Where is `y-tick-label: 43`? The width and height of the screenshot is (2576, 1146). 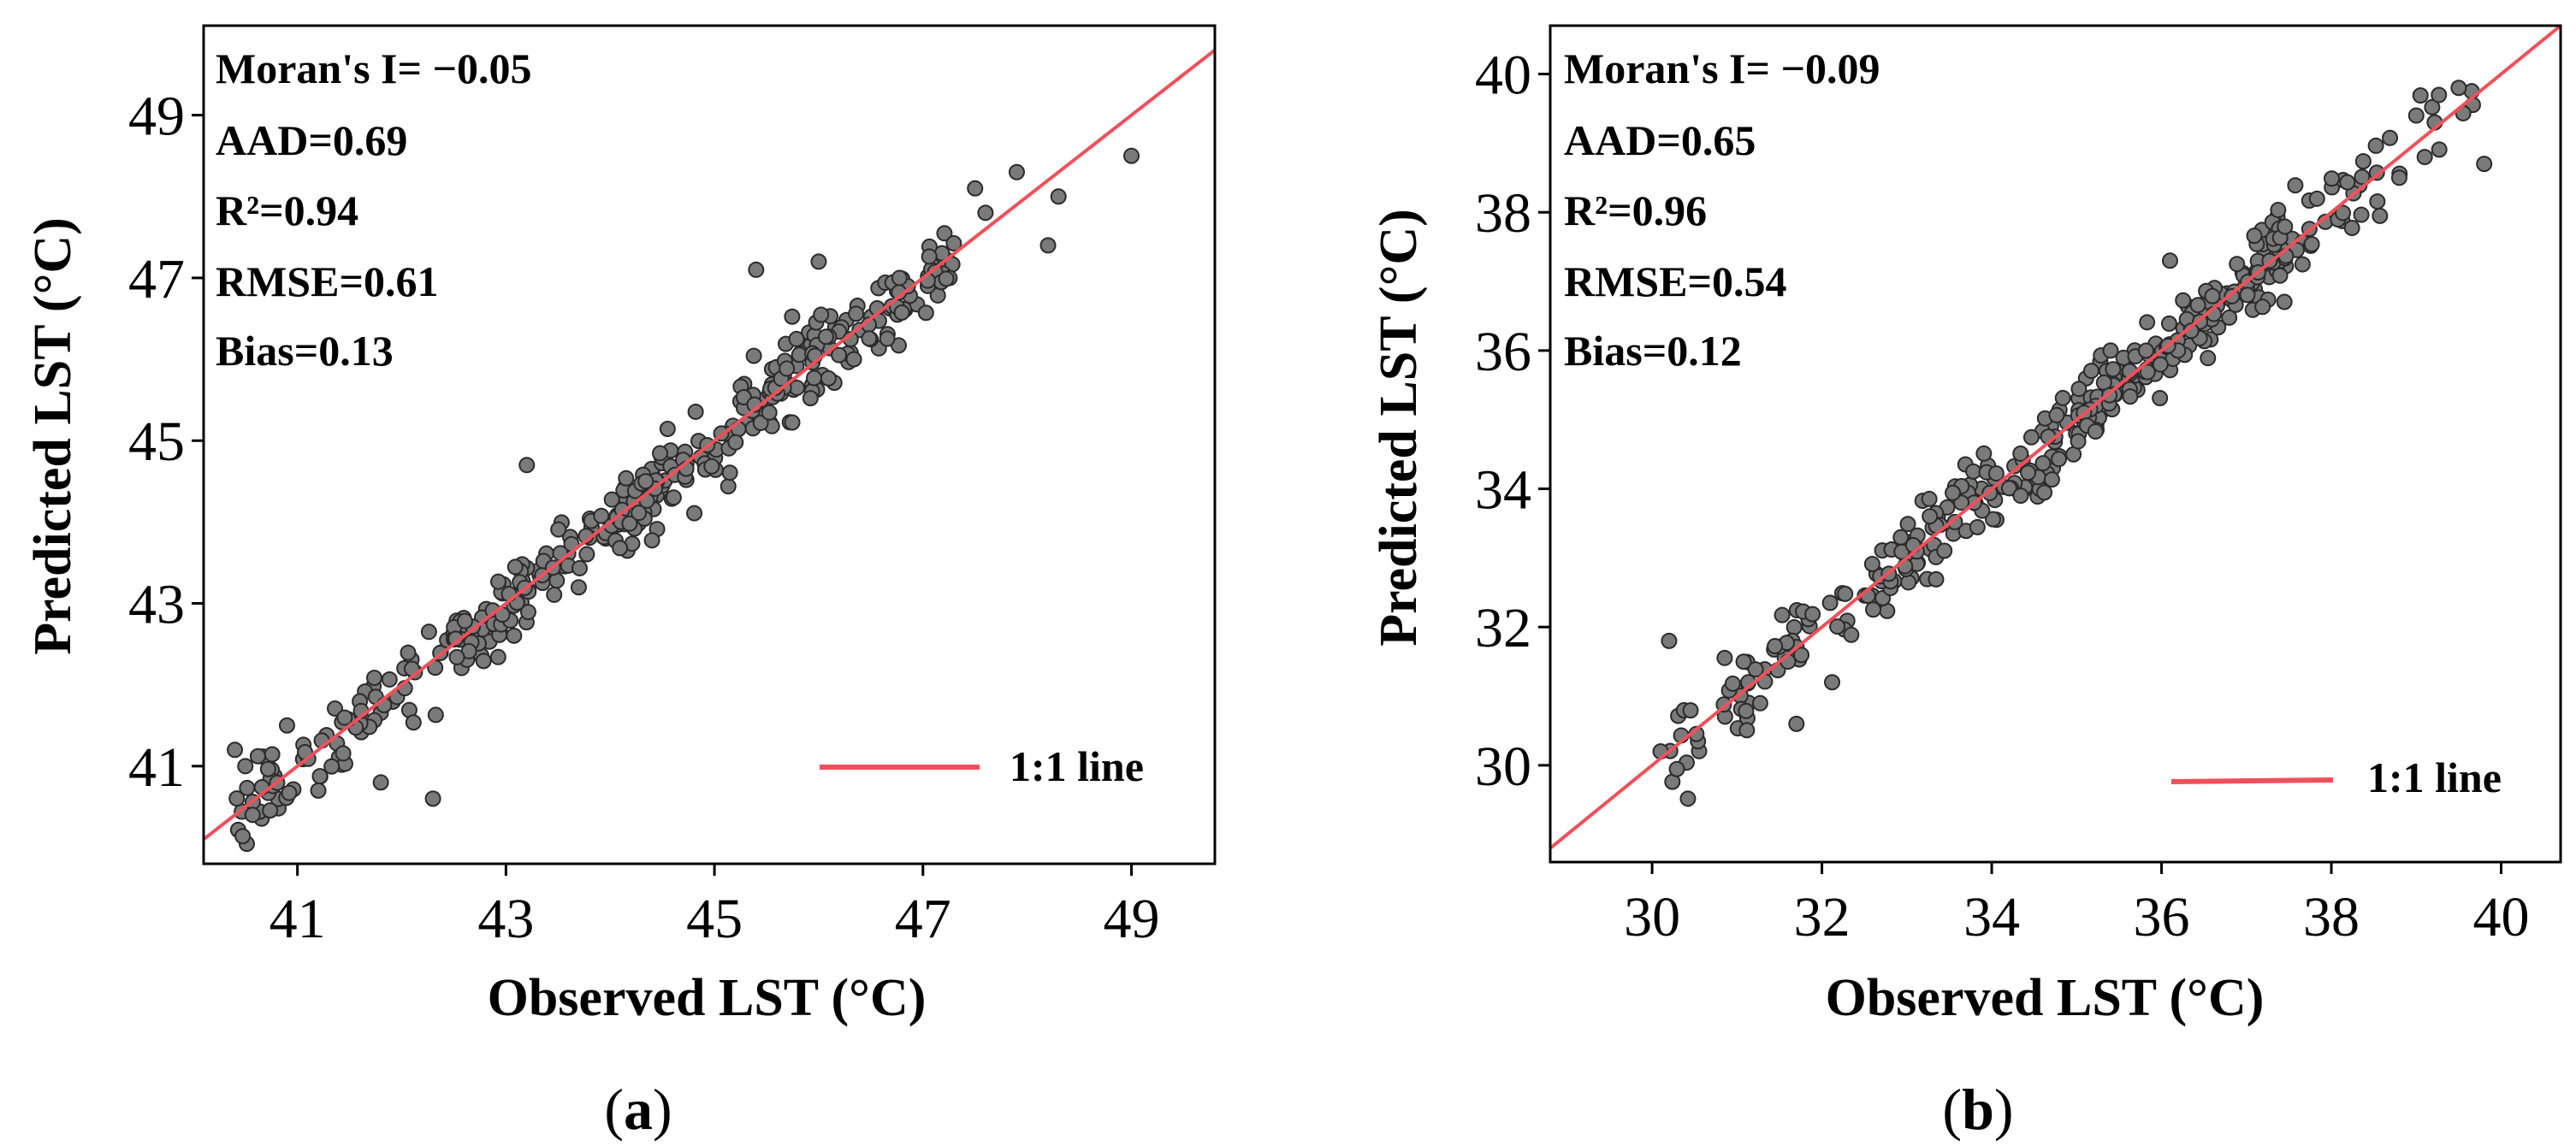
y-tick-label: 43 is located at coordinates (156, 605).